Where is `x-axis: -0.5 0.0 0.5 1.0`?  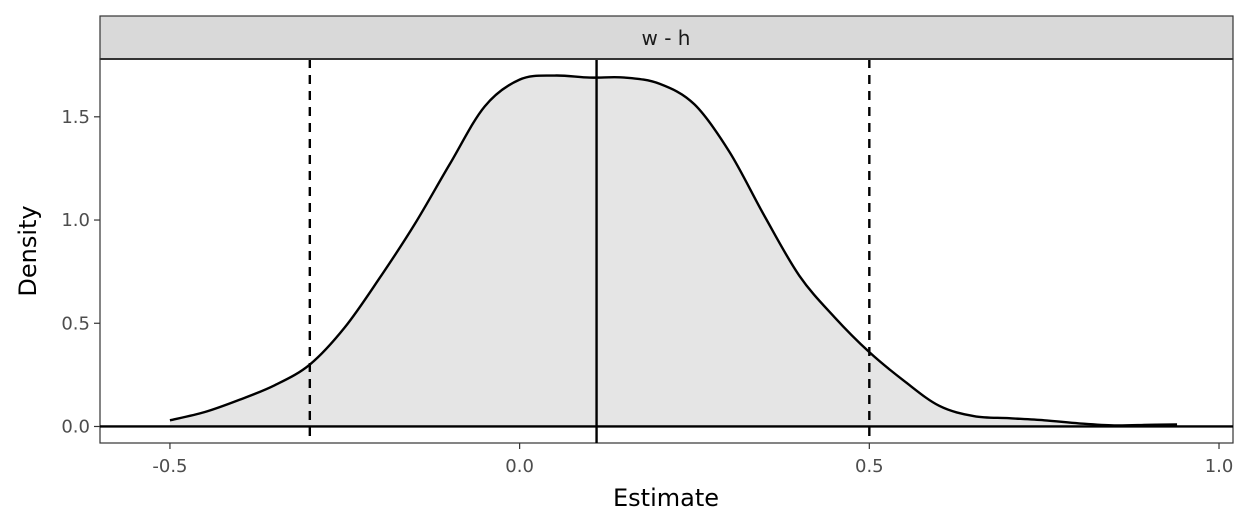 x-axis: -0.5 0.0 0.5 1.0 is located at coordinates (692, 460).